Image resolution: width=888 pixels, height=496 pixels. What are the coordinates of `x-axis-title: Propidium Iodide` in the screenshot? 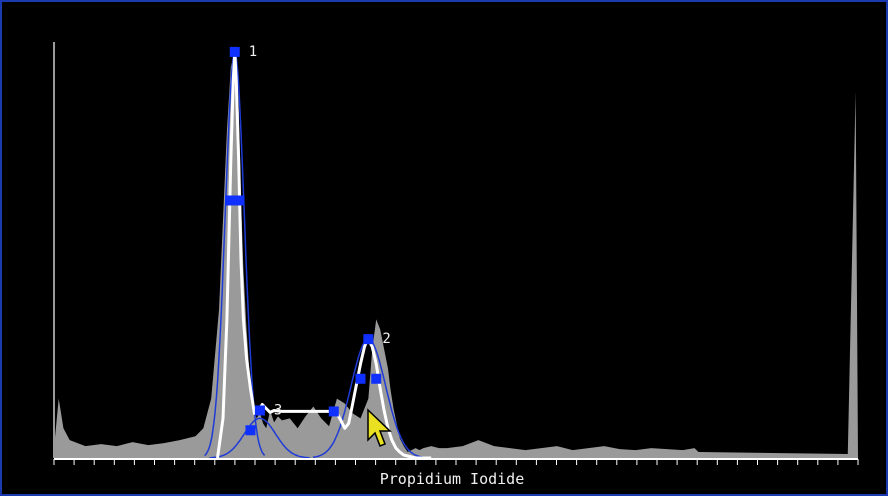 It's located at (452, 479).